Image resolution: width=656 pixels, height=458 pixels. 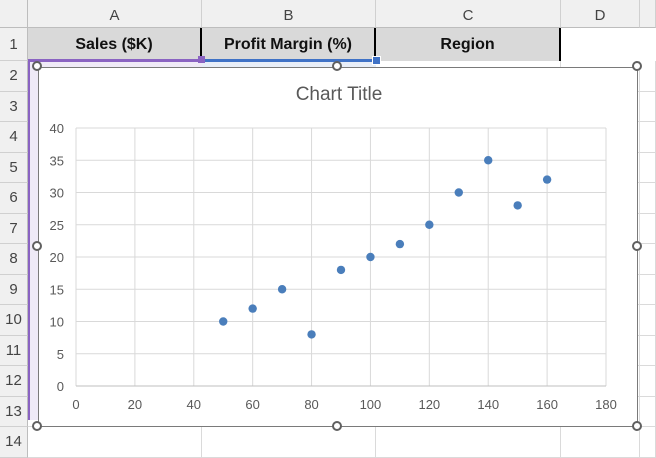 What do you see at coordinates (468, 14) in the screenshot?
I see `column-header-c: C` at bounding box center [468, 14].